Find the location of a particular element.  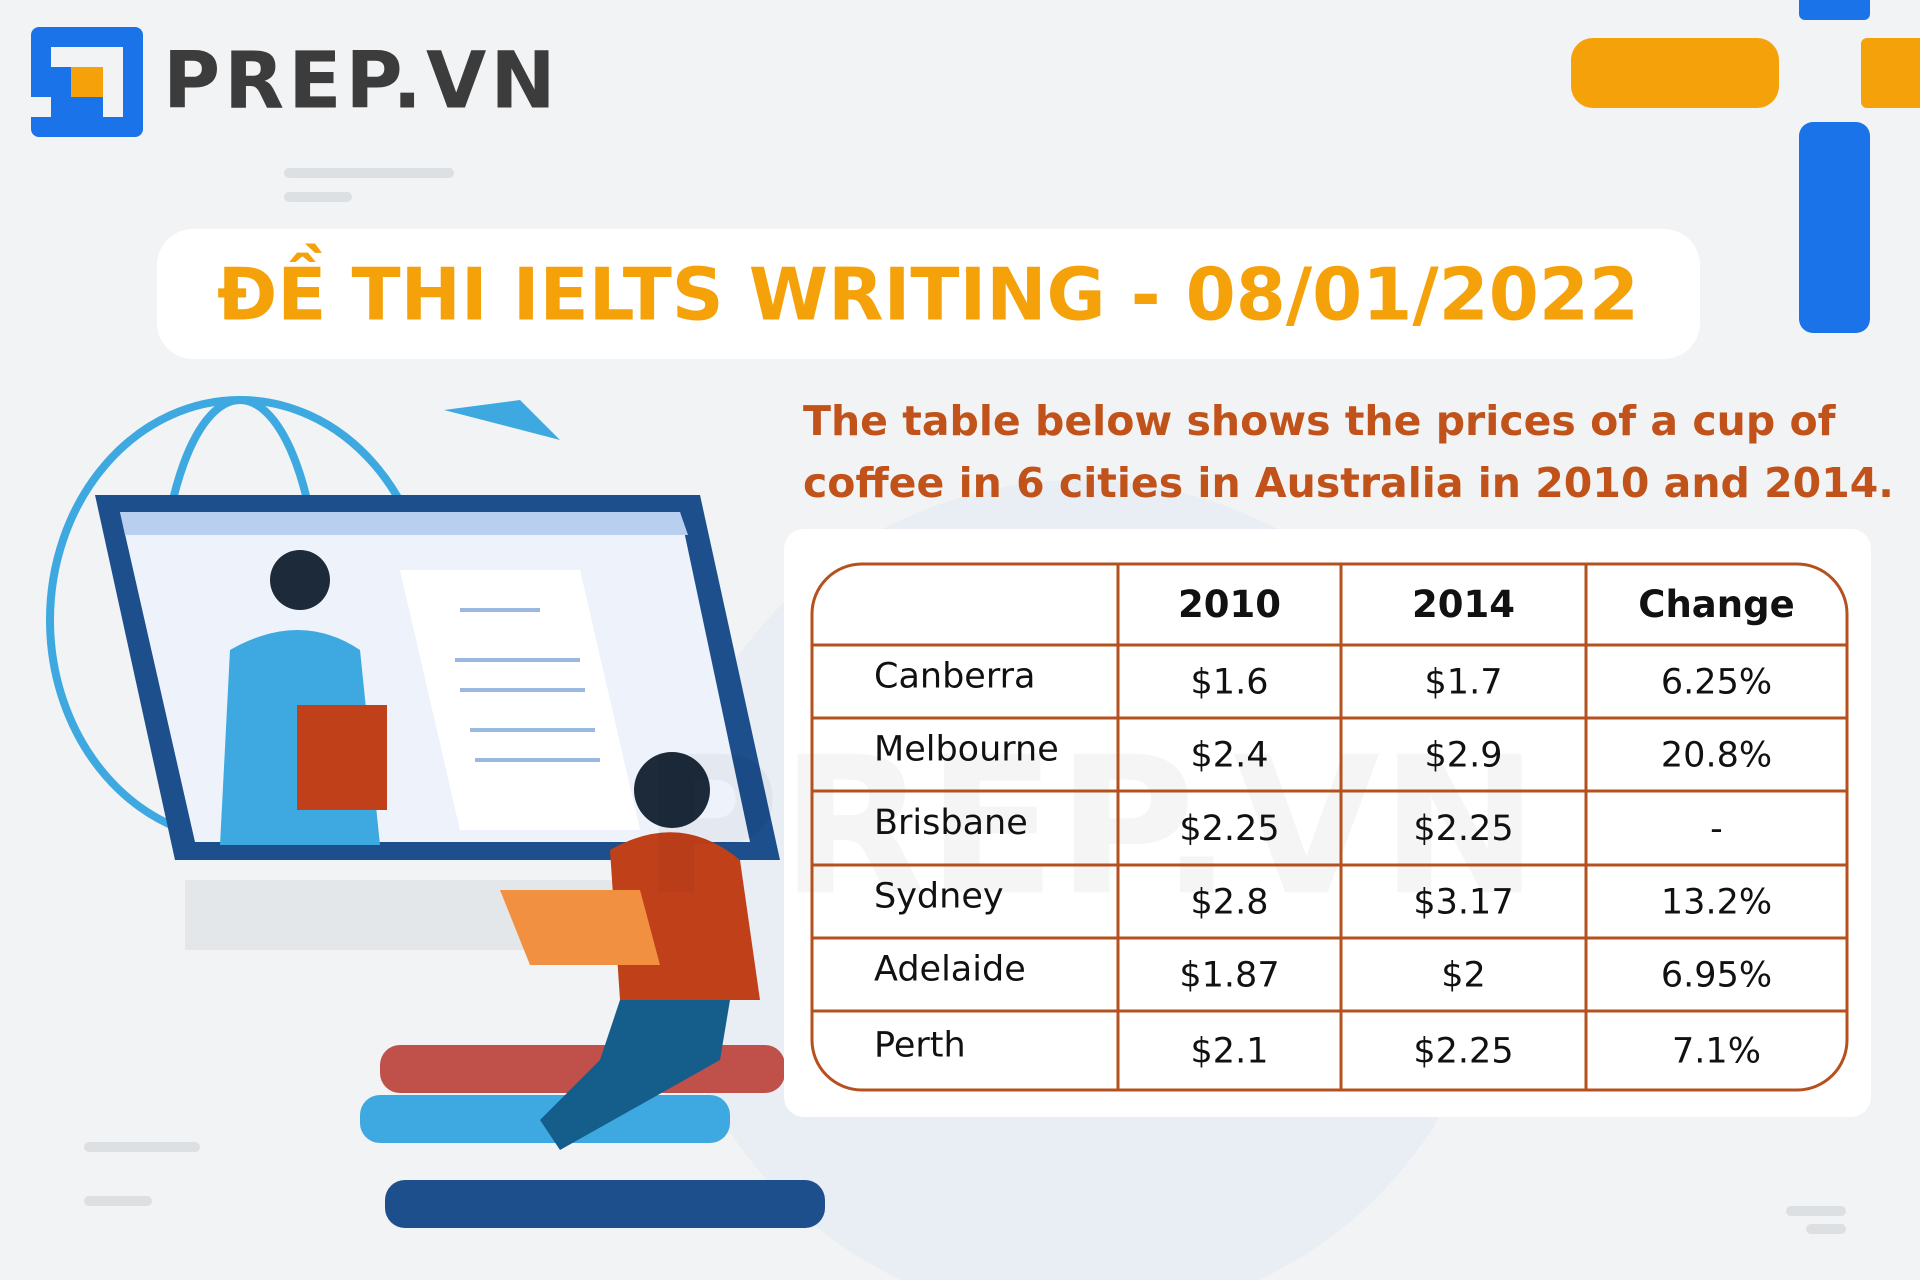

value-cell: $1.7 is located at coordinates (1464, 683).